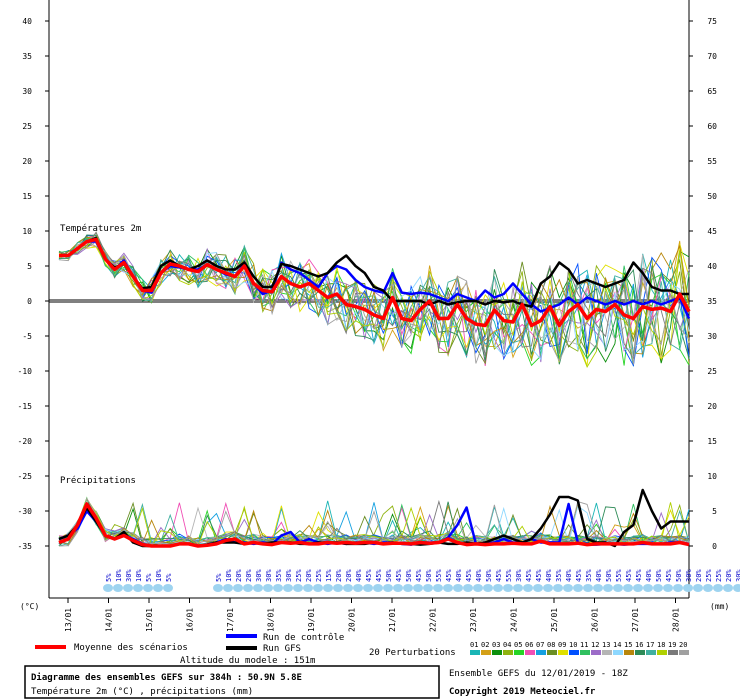 The height and width of the screenshot is (700, 740). What do you see at coordinates (714, 511) in the screenshot?
I see `y-right-tick-label: 5` at bounding box center [714, 511].